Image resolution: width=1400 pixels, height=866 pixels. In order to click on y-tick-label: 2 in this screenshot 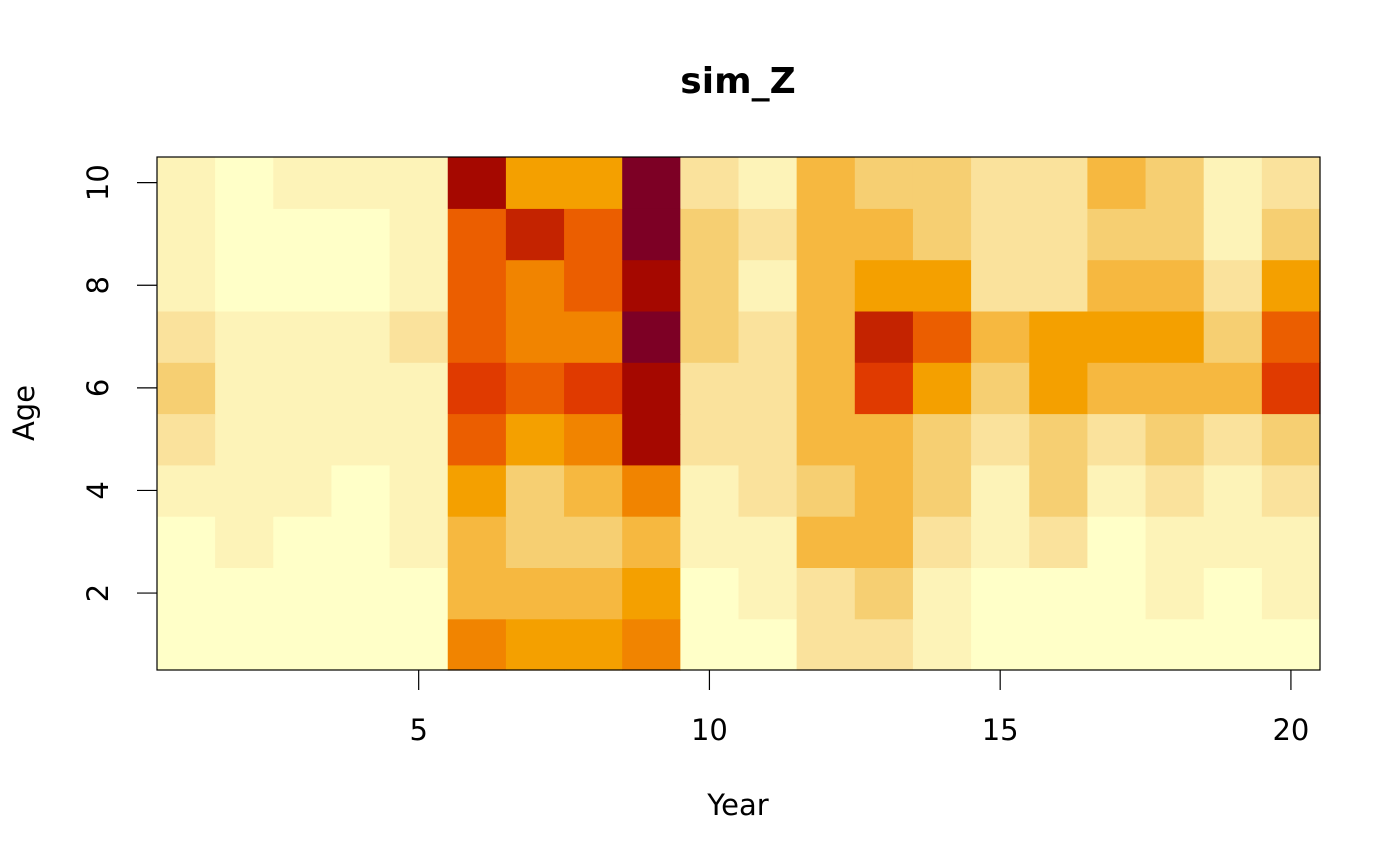, I will do `click(98, 593)`.